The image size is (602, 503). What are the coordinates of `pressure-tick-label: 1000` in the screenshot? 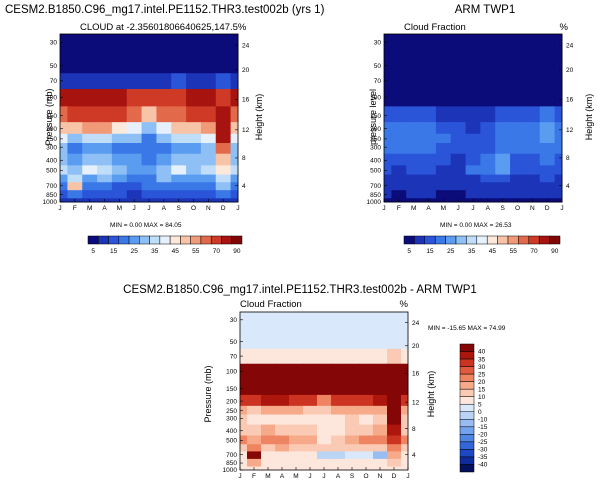 It's located at (374, 202).